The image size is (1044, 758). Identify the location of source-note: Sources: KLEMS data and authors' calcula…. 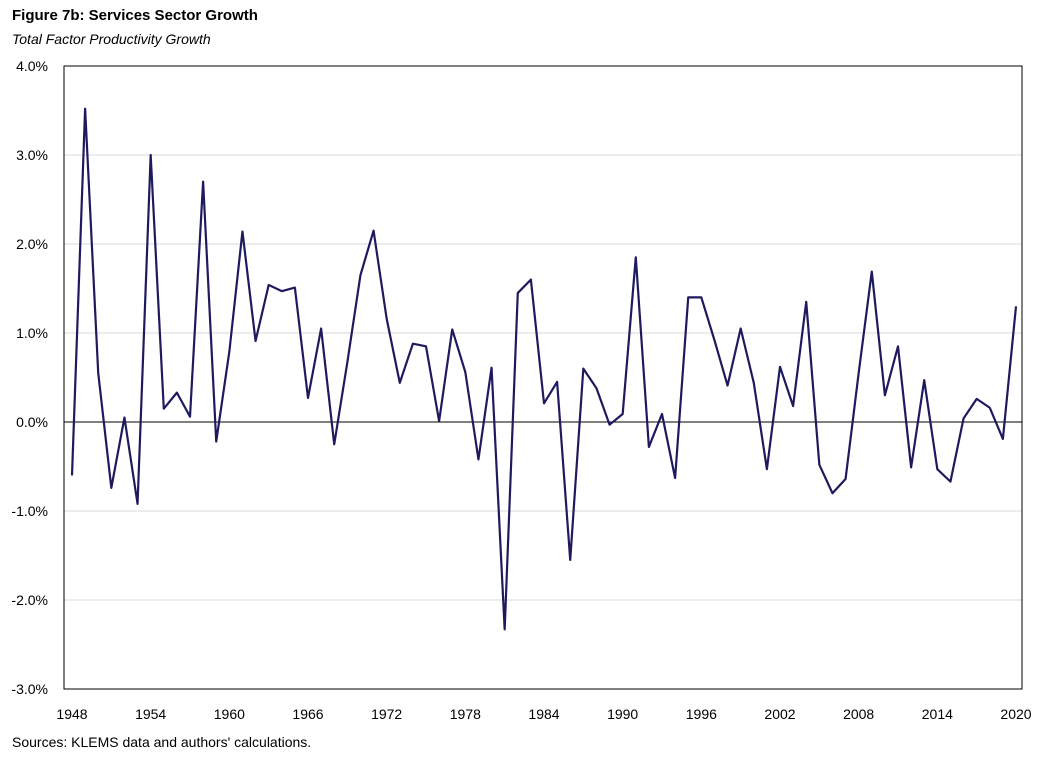
(162, 742).